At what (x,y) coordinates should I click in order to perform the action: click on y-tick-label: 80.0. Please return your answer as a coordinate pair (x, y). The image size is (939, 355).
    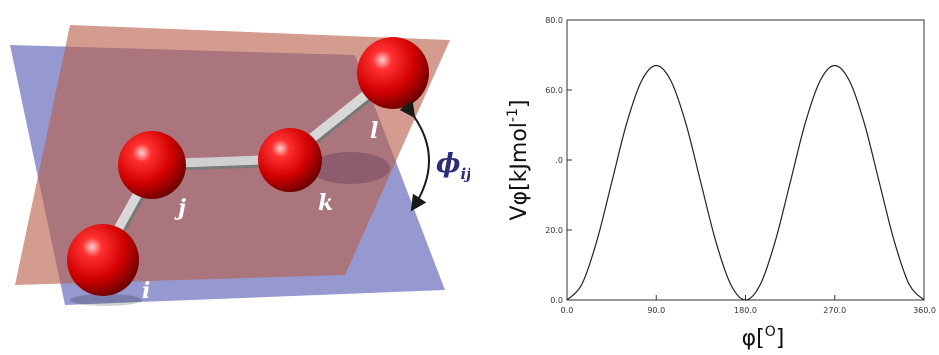
    Looking at the image, I should click on (554, 20).